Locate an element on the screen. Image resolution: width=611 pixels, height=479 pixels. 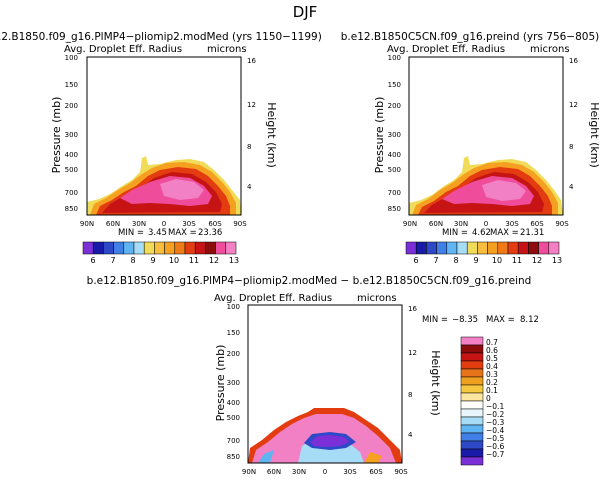
panel-diff-cbar-label-0.2: 0.2 is located at coordinates (492, 382).